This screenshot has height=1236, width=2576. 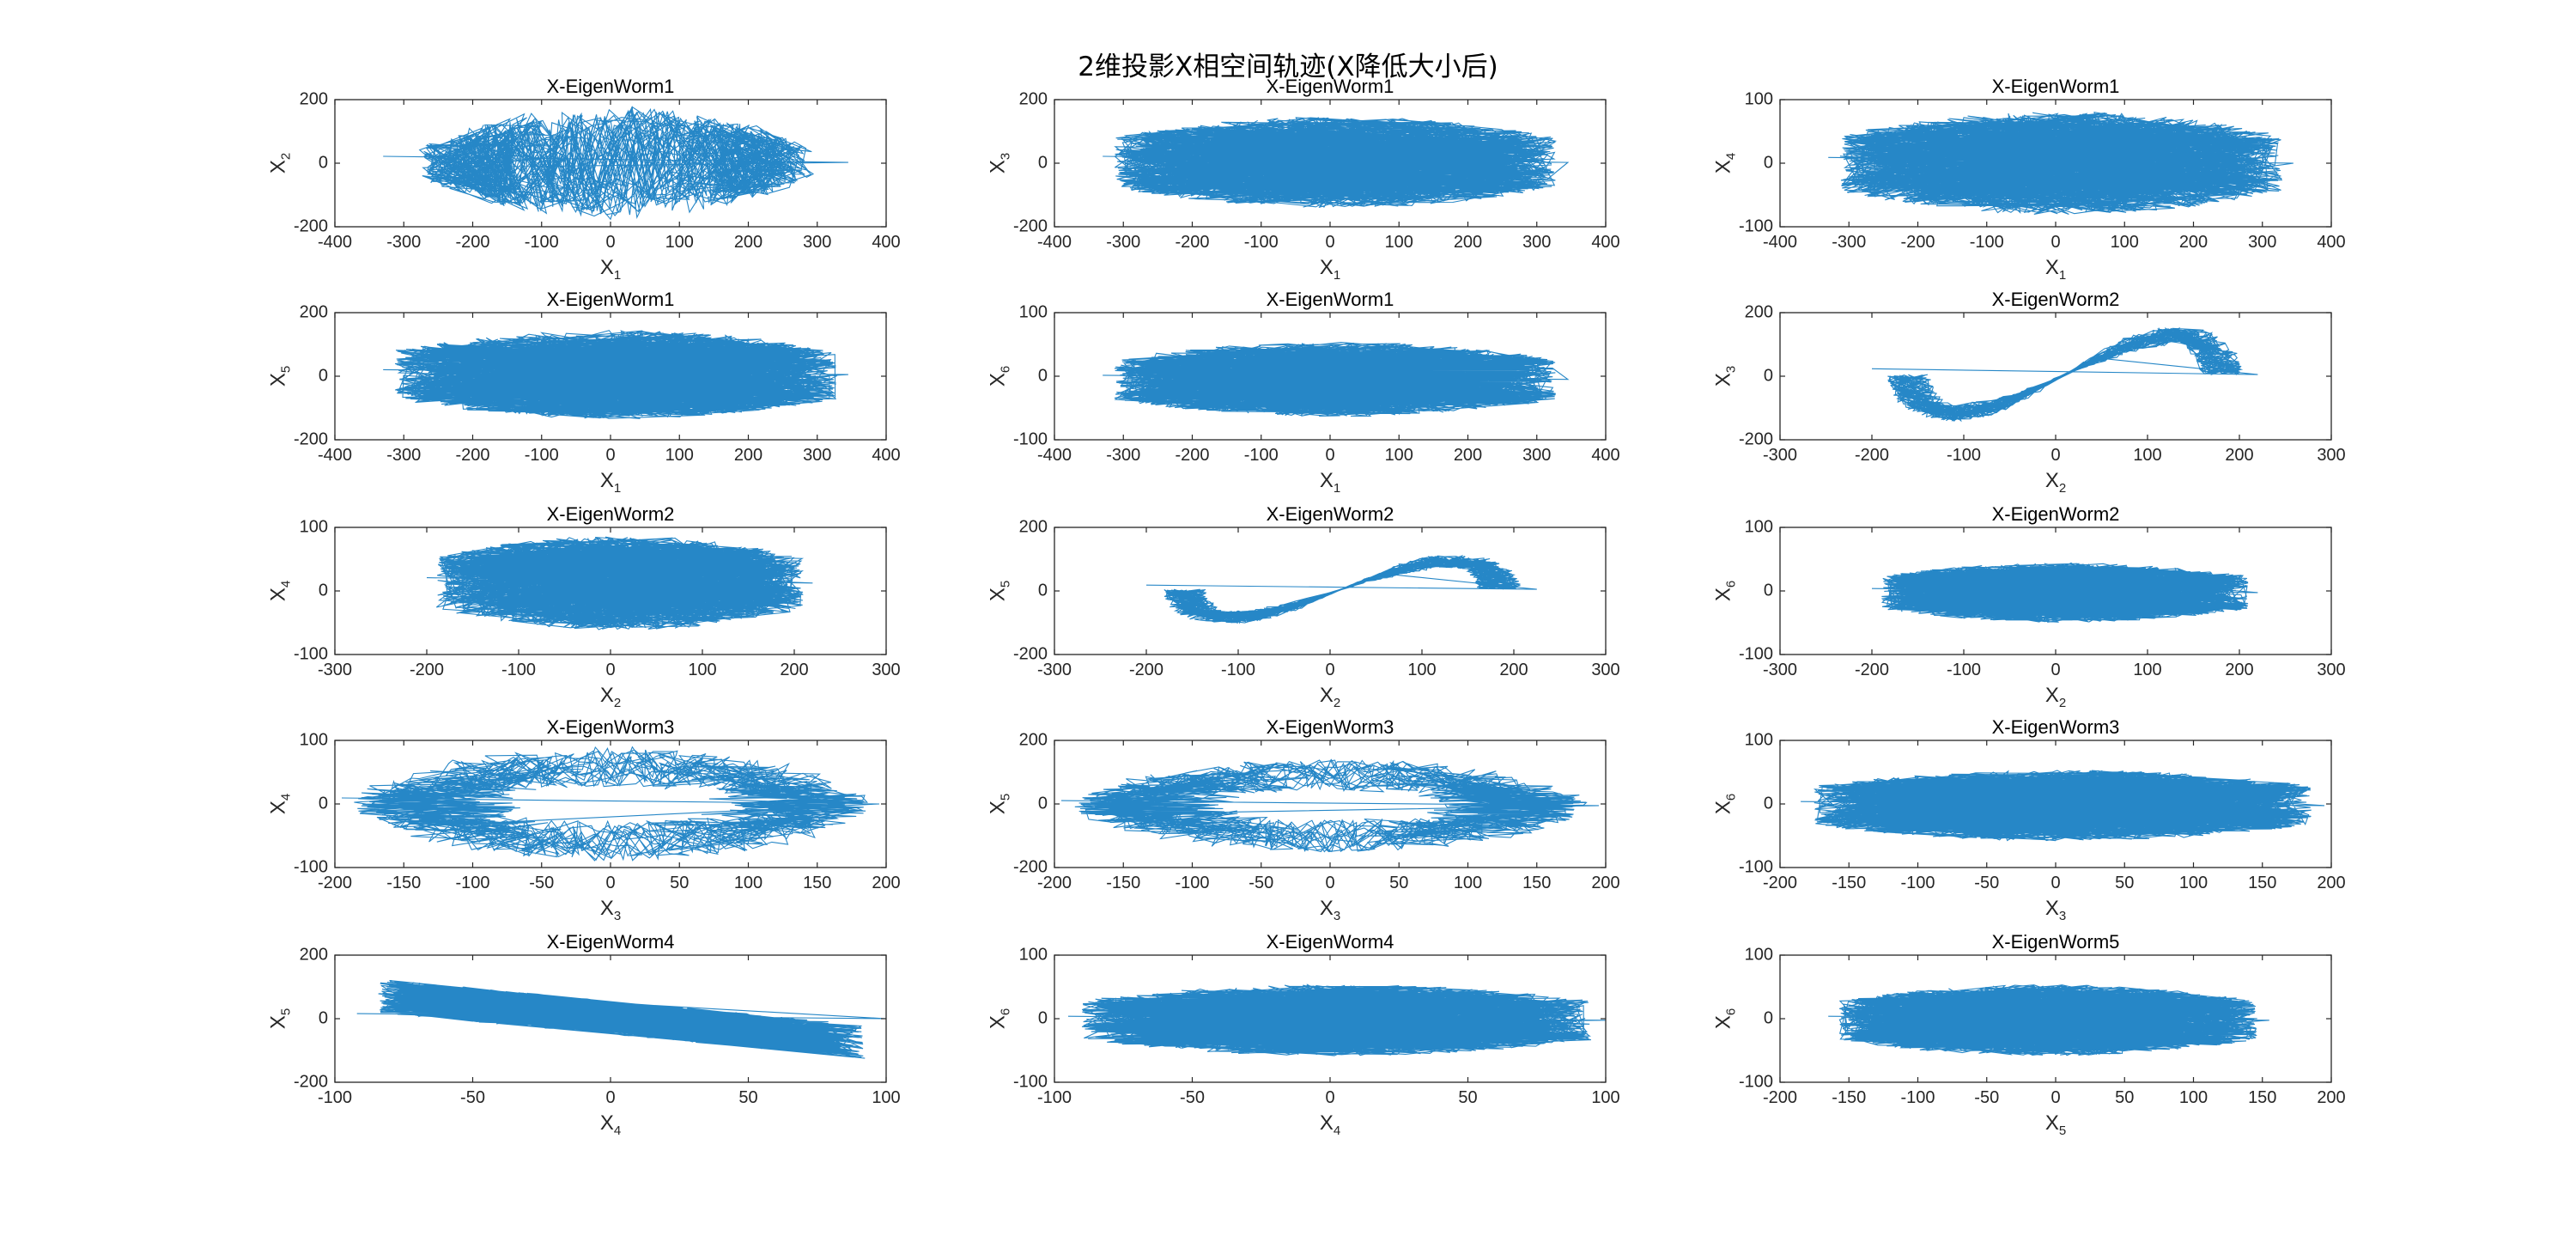 What do you see at coordinates (1006, 797) in the screenshot?
I see `y-axis-label-subscript: 5` at bounding box center [1006, 797].